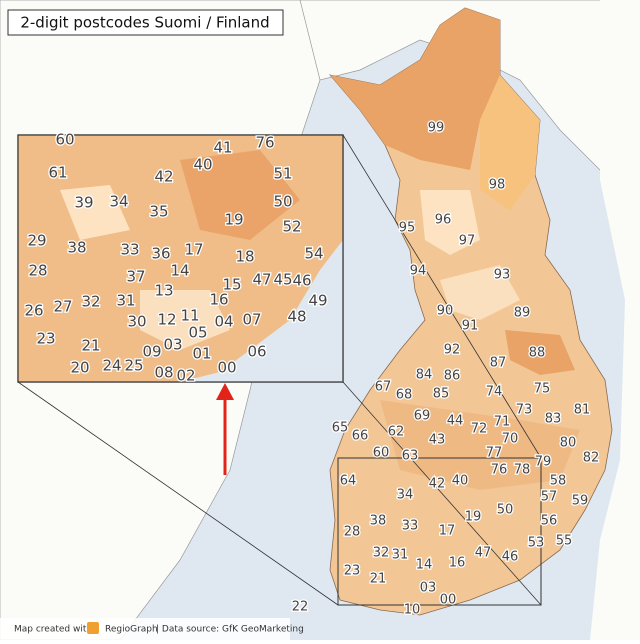  What do you see at coordinates (166, 320) in the screenshot?
I see `inset-postcode-label: 12` at bounding box center [166, 320].